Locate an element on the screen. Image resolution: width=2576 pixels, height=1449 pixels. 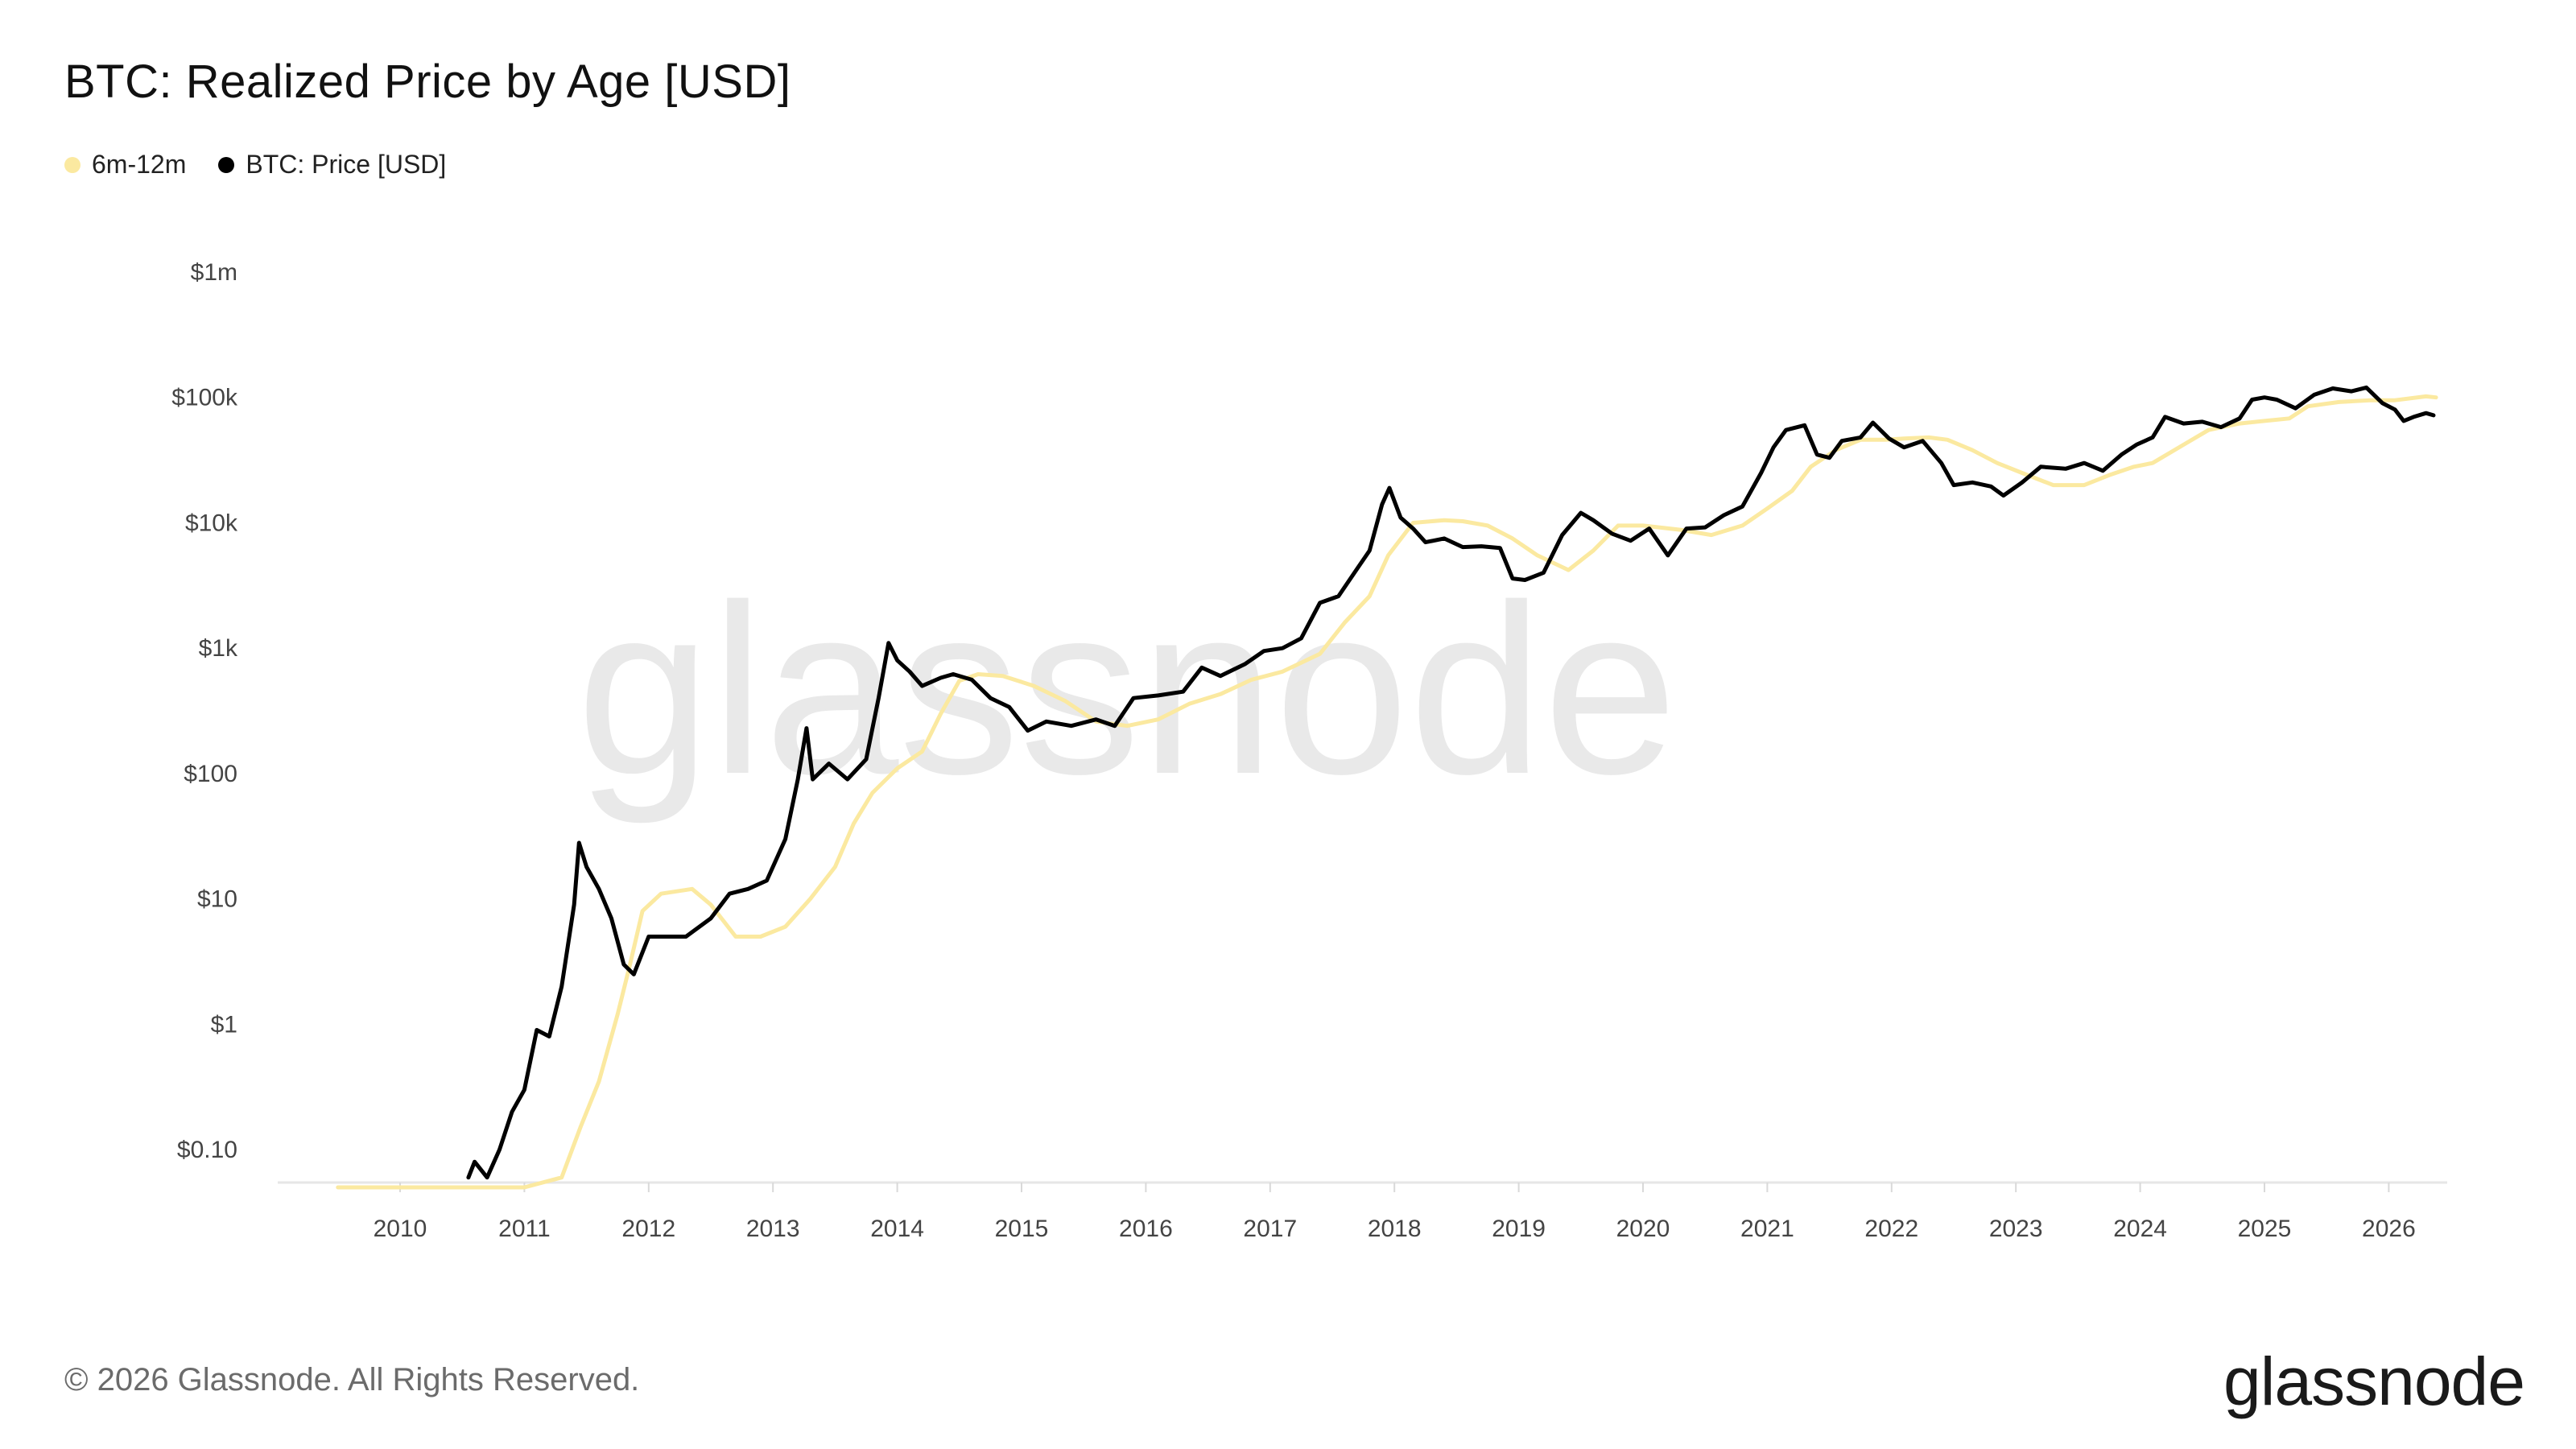
legend-dot-btc-price is located at coordinates (226, 164).